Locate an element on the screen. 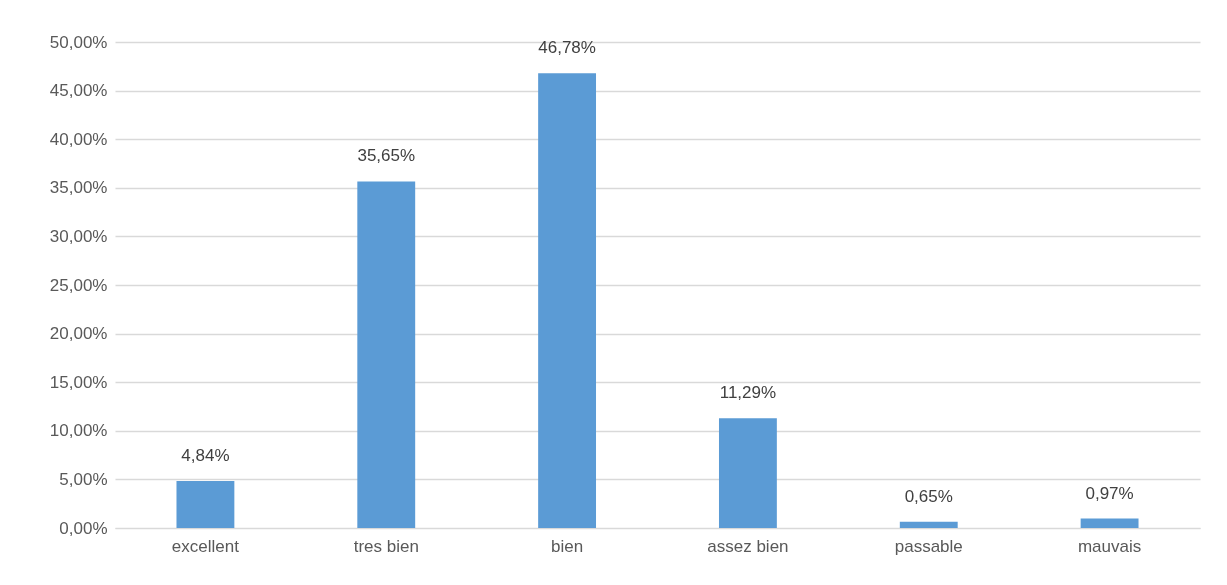 The width and height of the screenshot is (1227, 585). y-tick-label: 30,00% is located at coordinates (78, 236).